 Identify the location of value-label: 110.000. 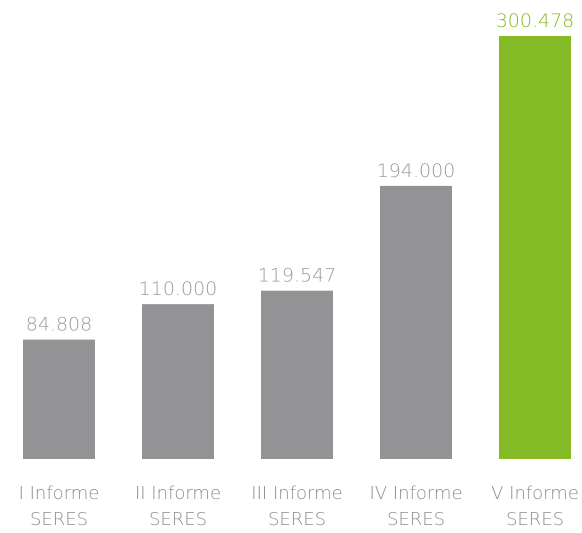
(178, 289).